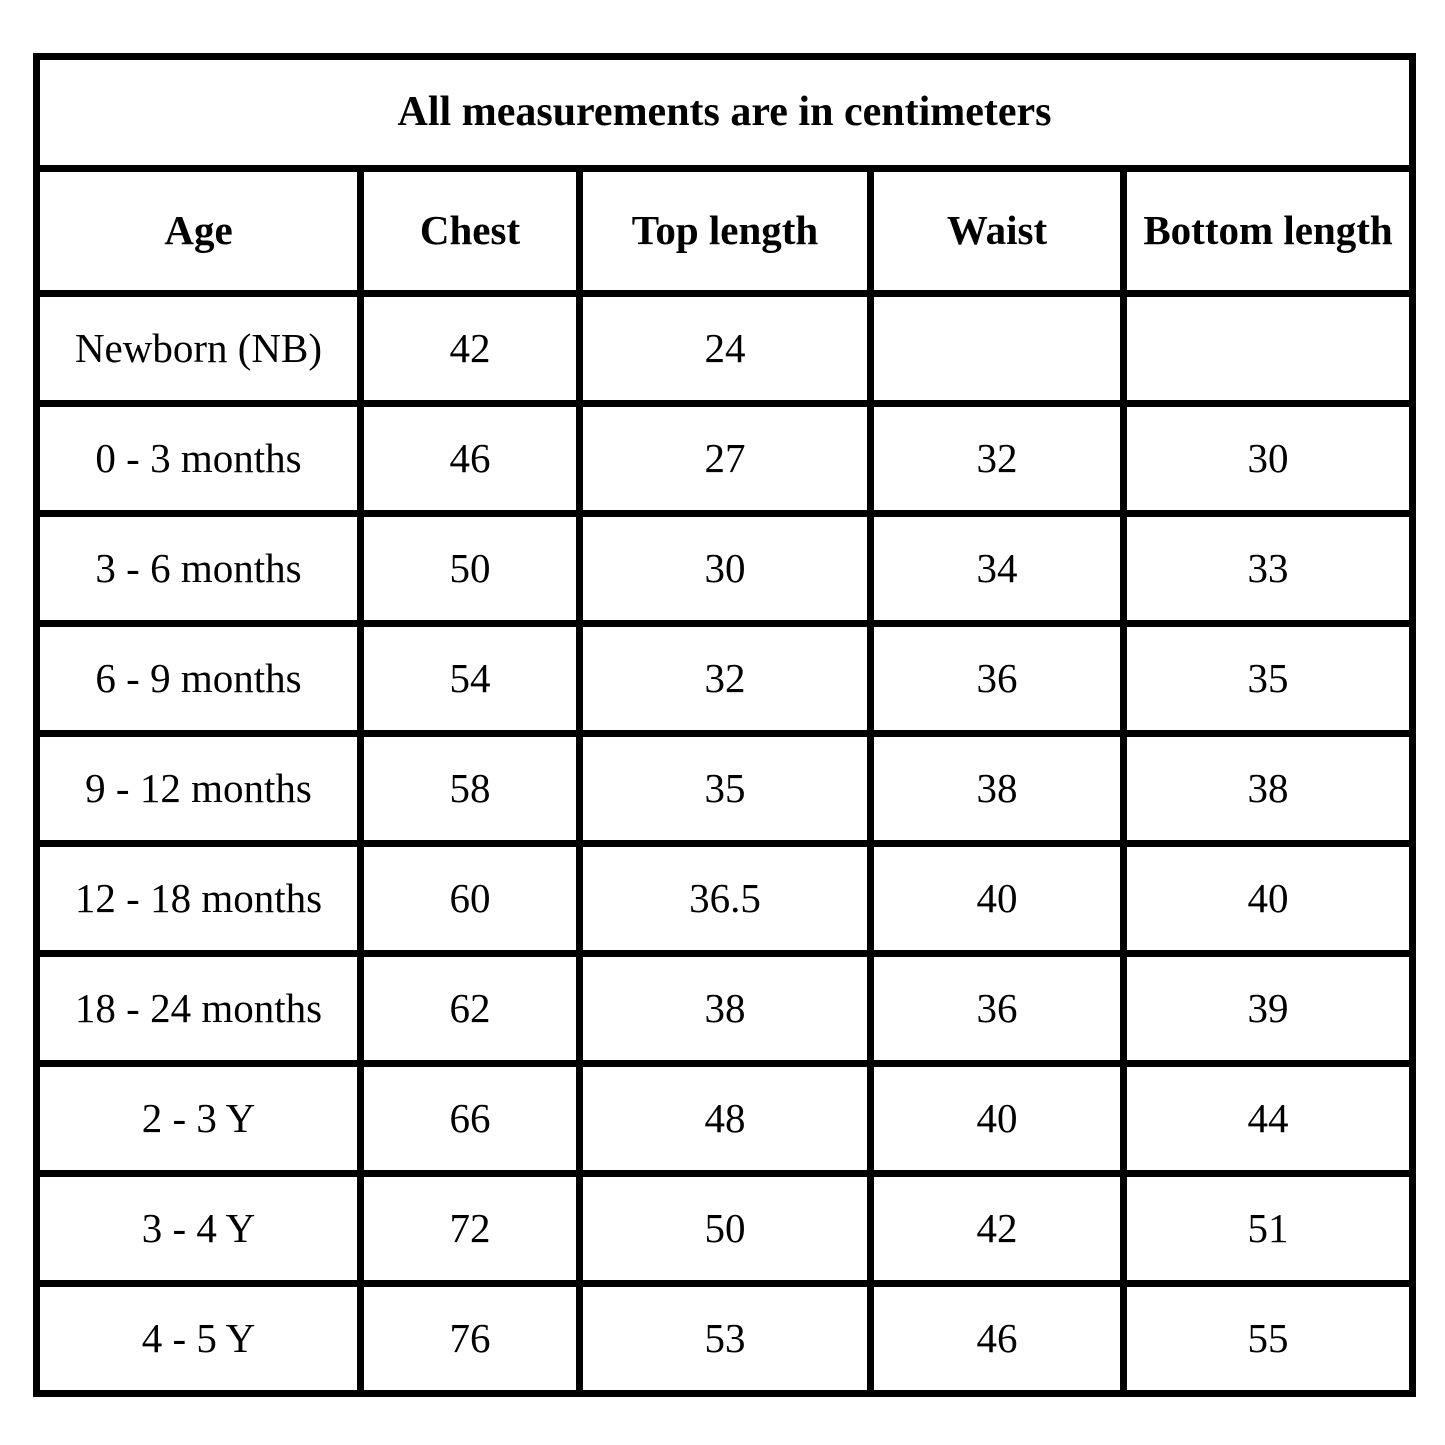 This screenshot has width=1445, height=1445. I want to click on age-cell: 9 - 12 months, so click(198, 788).